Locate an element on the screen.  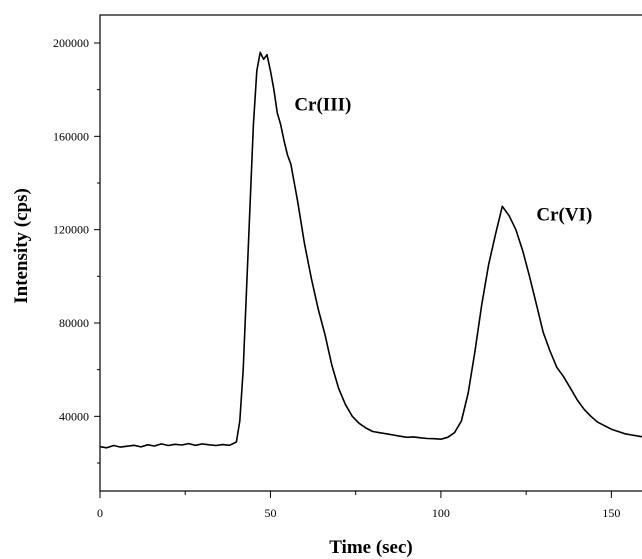
x-tick-label: 50 is located at coordinates (270, 513).